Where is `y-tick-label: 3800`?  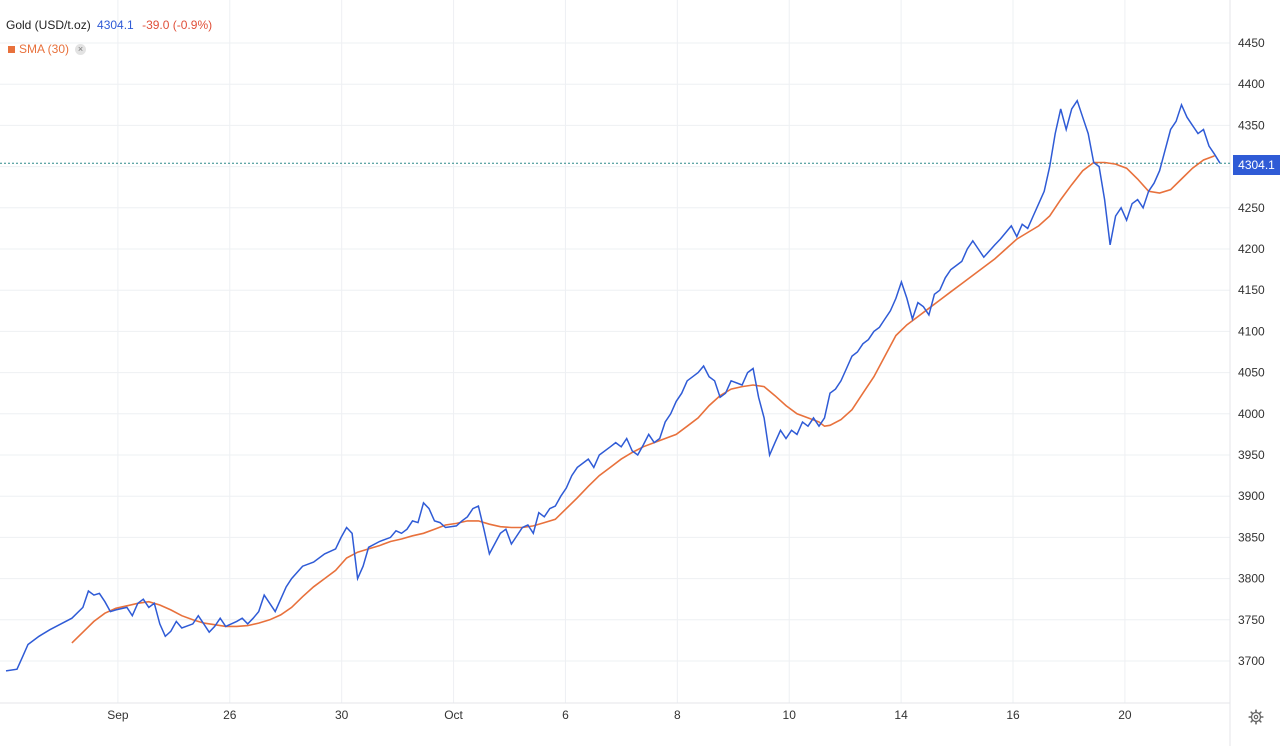
y-tick-label: 3800 is located at coordinates (1251, 579).